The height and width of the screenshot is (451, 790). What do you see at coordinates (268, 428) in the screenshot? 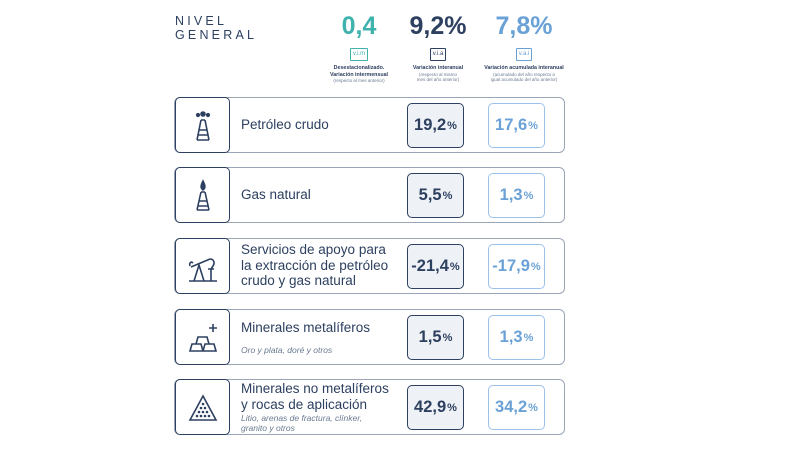
I see `row-subtitle-line: granito y otros` at bounding box center [268, 428].